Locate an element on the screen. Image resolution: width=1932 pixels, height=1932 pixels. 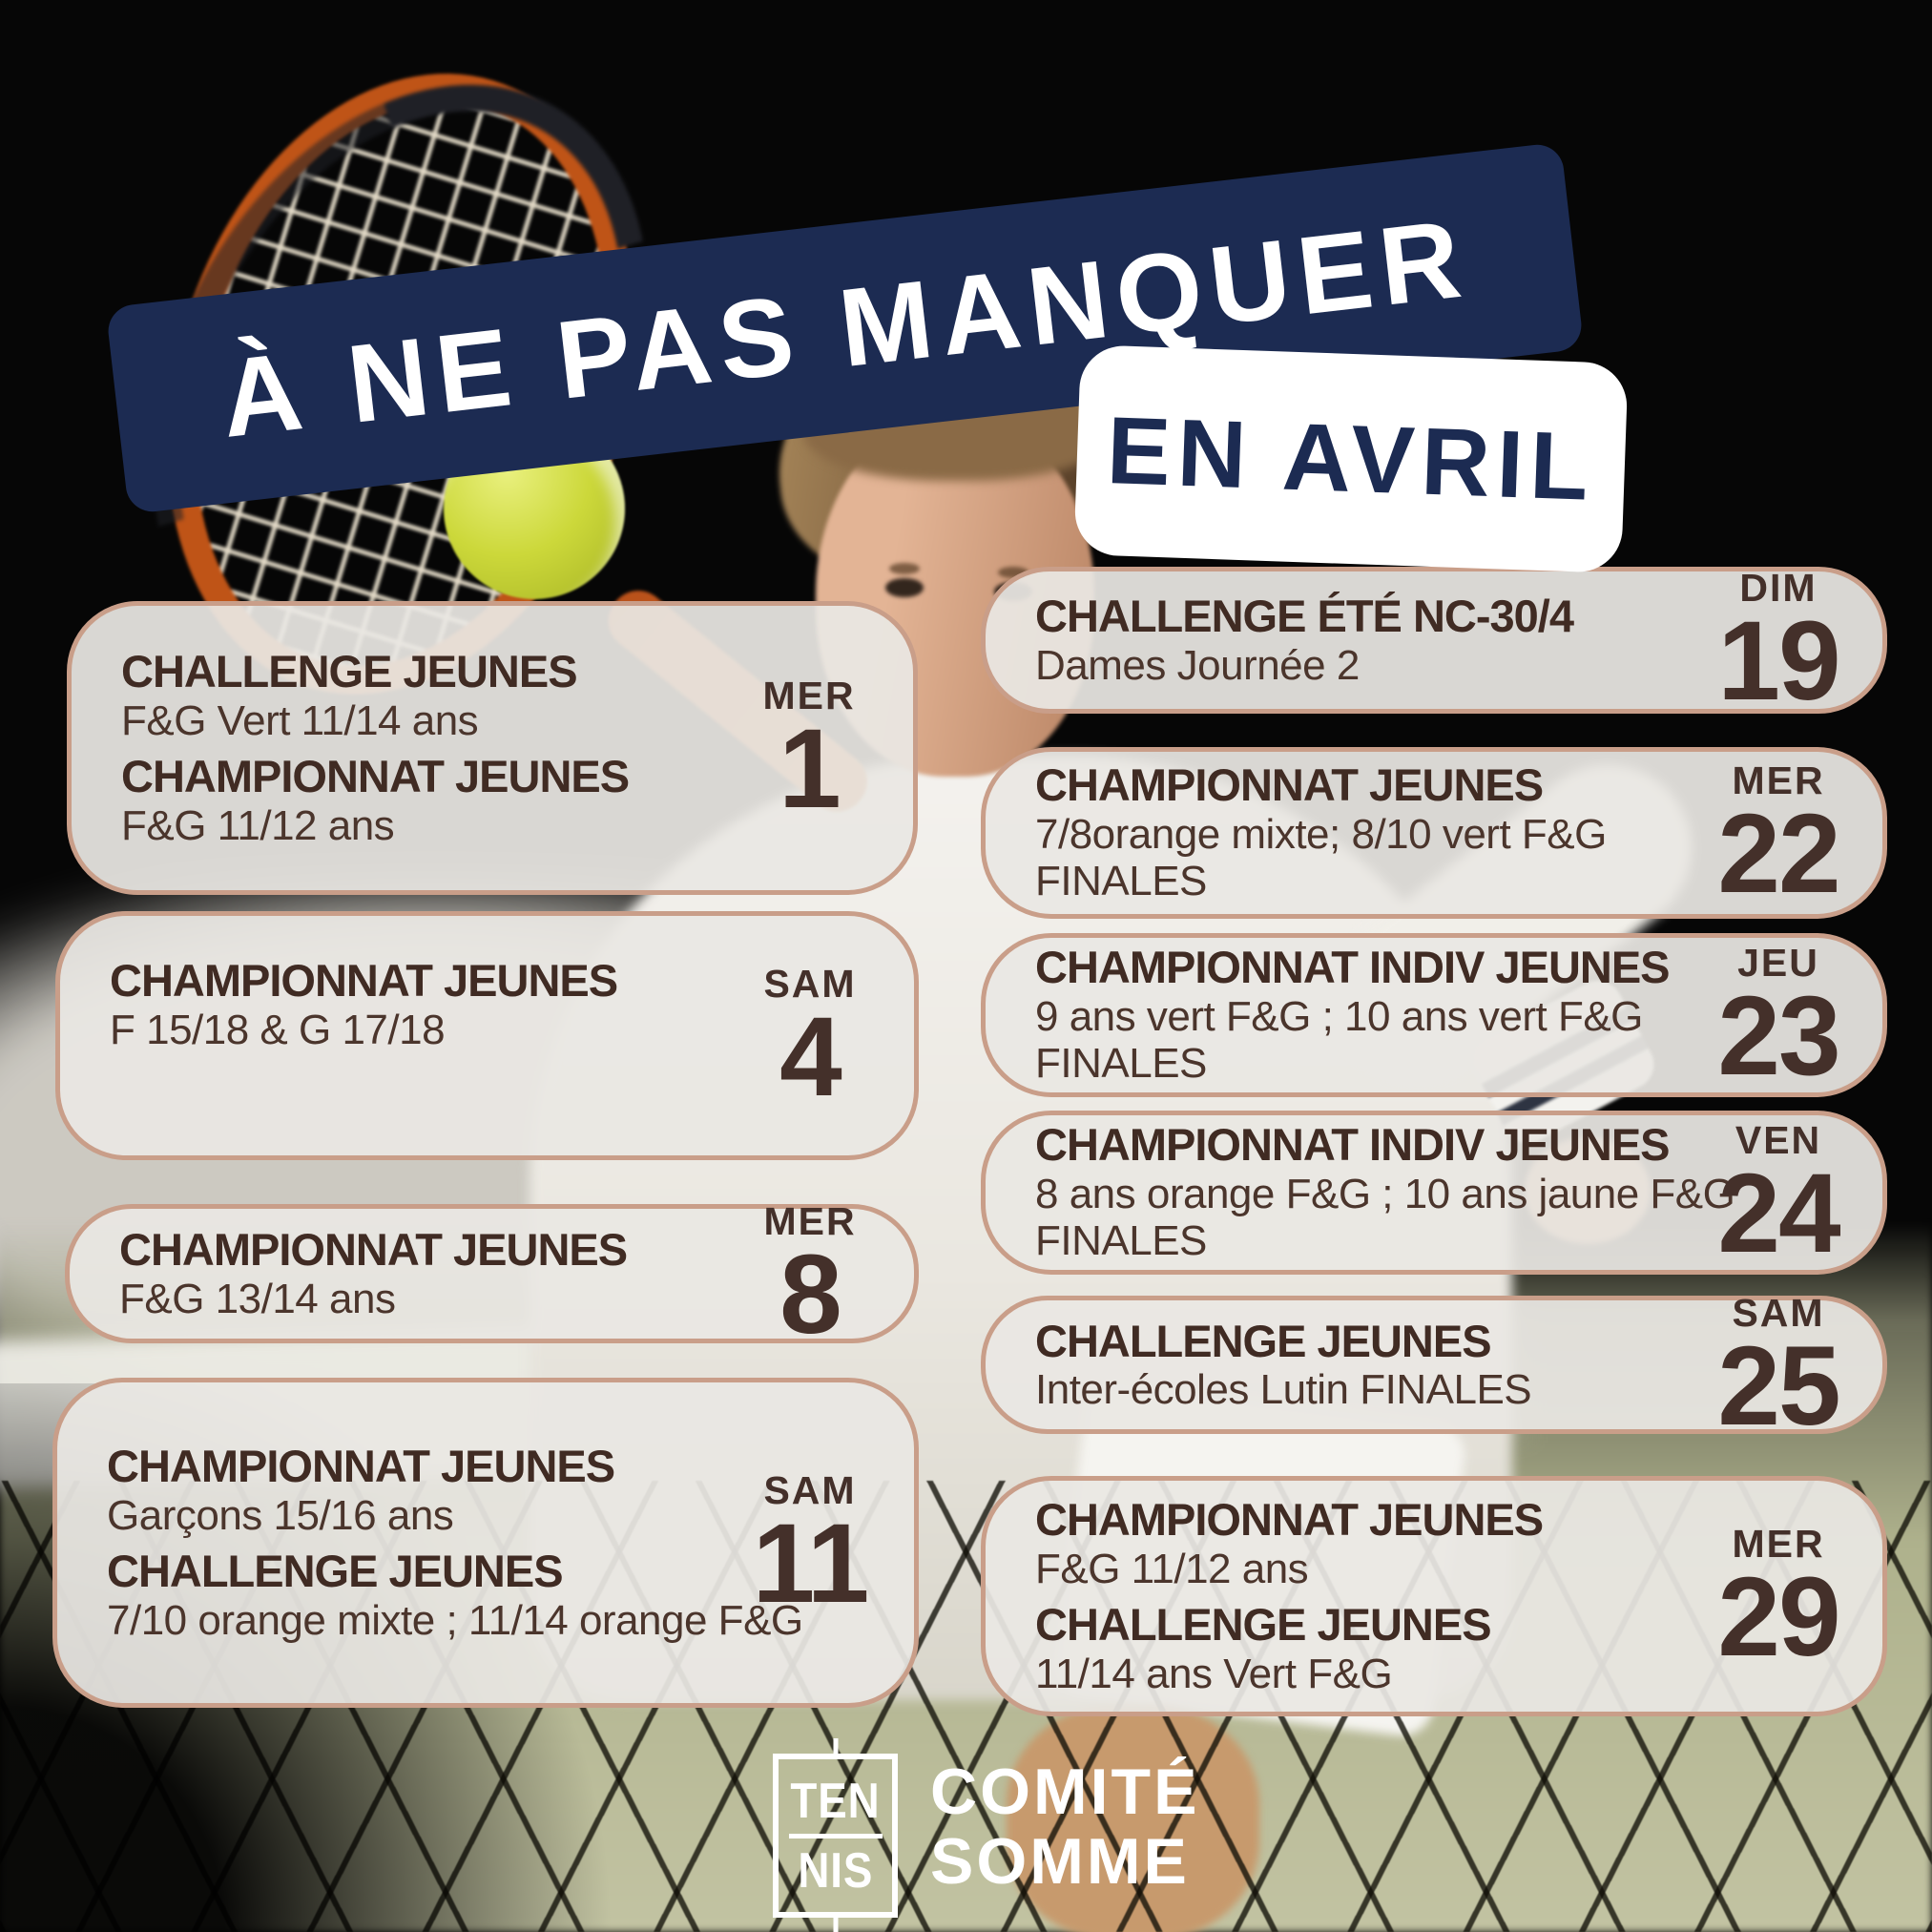
event-subtitle: F 15/18 & G 17/18 is located at coordinates (278, 1029).